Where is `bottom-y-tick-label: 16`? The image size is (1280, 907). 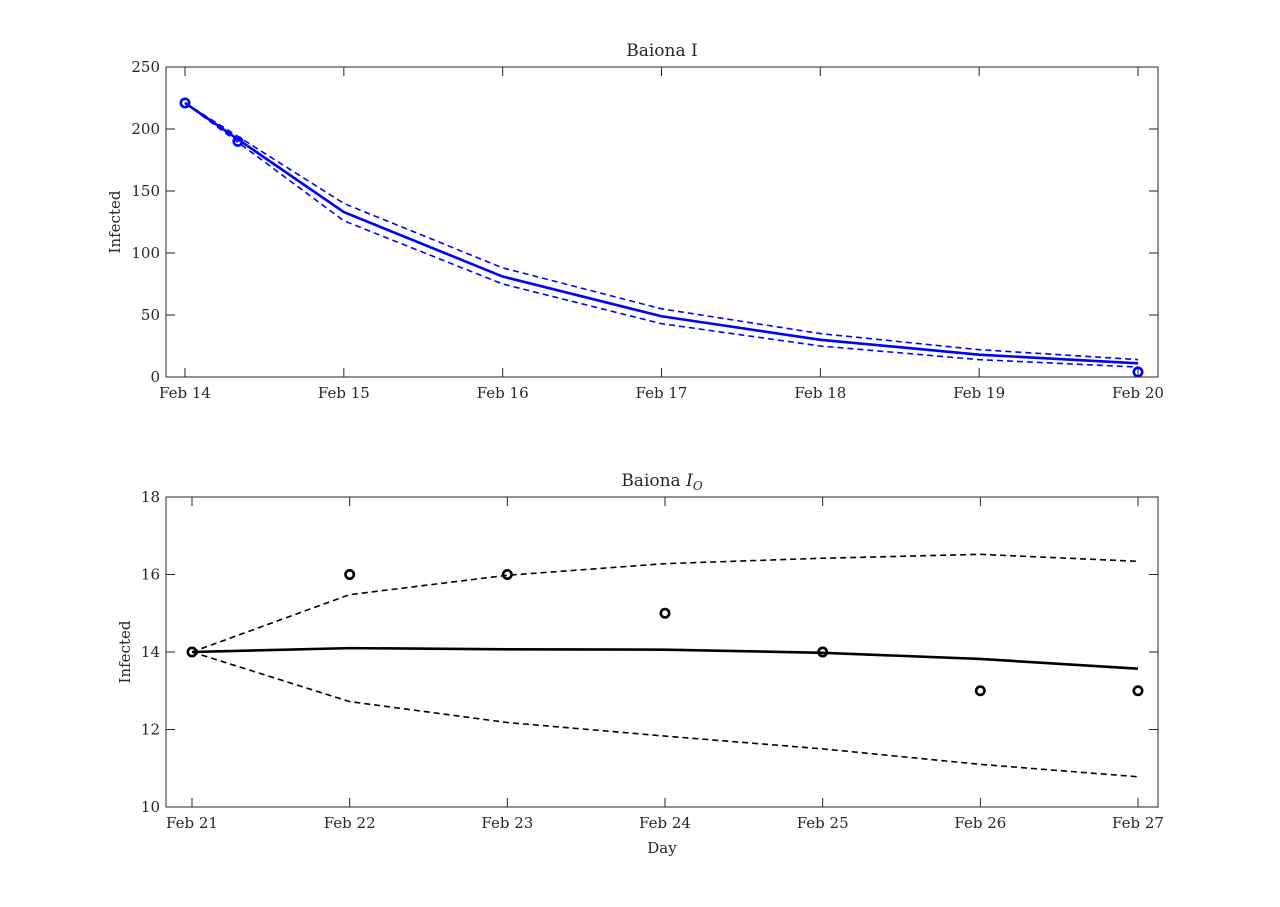
bottom-y-tick-label: 16 is located at coordinates (150, 575).